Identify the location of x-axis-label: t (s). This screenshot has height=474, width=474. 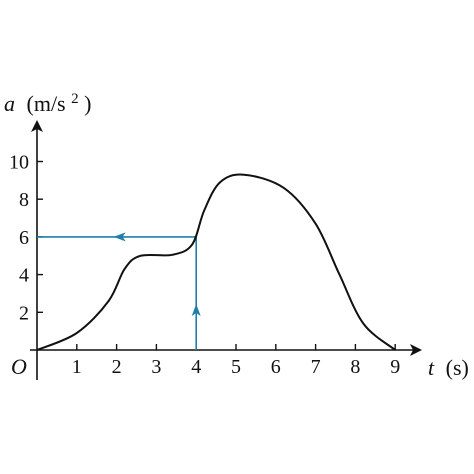
(448, 367).